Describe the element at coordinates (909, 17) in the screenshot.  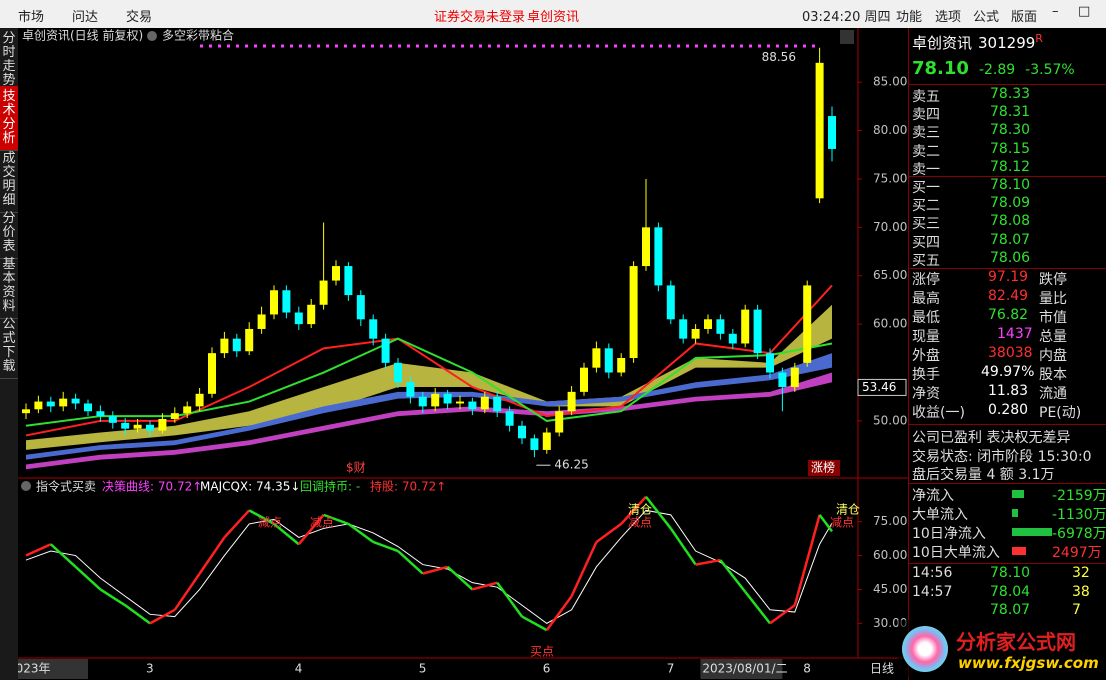
I see `tool: 功能` at that location.